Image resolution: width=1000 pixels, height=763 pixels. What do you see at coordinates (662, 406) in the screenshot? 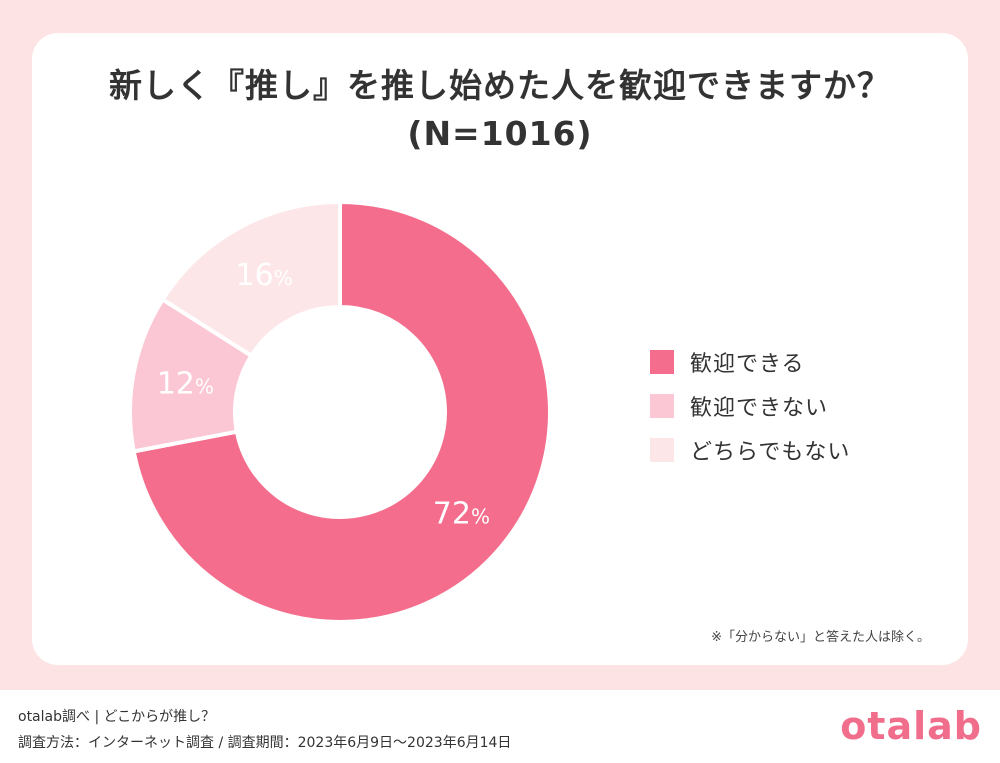
I see `legend-swatch-not-welcome` at bounding box center [662, 406].